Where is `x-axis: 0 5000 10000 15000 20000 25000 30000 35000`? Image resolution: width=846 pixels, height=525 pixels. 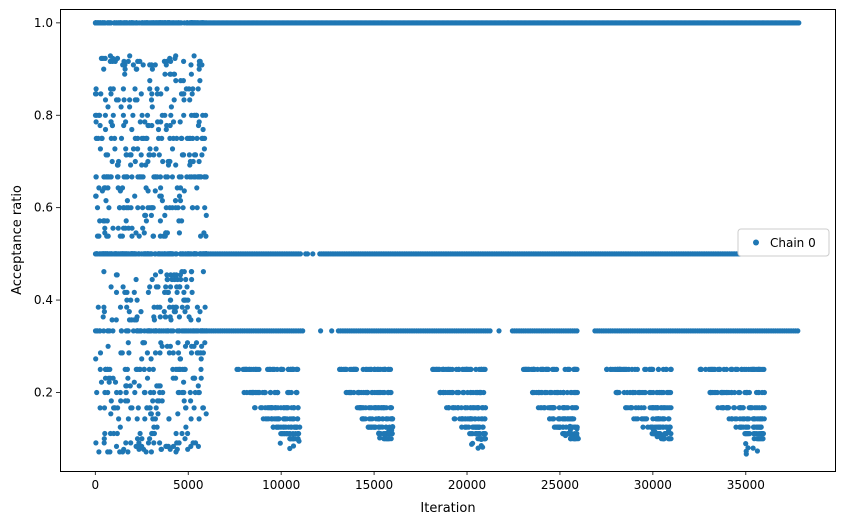
x-axis: 0 5000 10000 15000 20000 25000 30000 35000 is located at coordinates (428, 481).